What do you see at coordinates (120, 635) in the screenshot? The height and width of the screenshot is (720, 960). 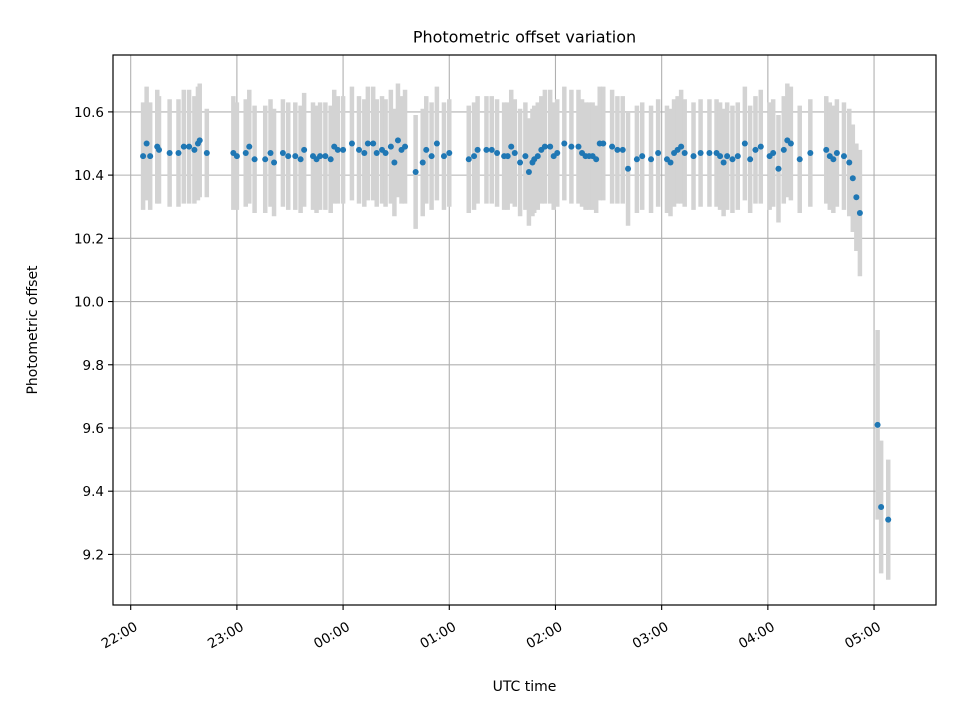 I see `x-tick-label: 22:00` at bounding box center [120, 635].